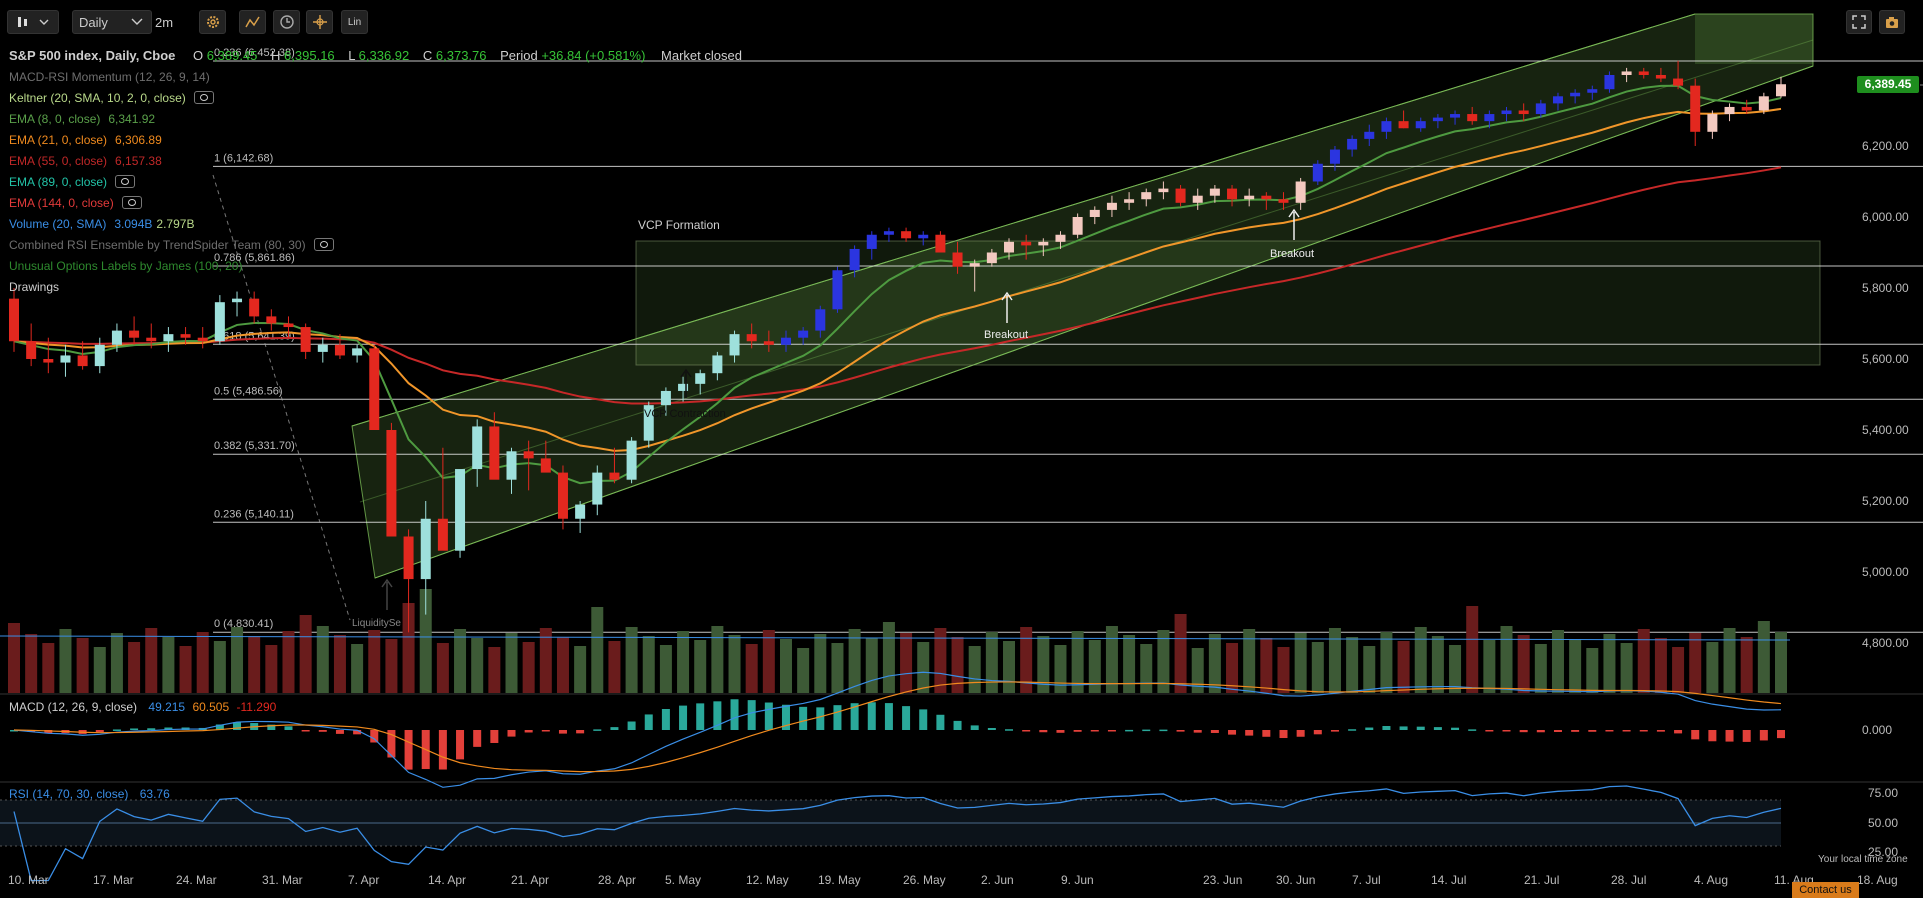 This screenshot has width=1923, height=898. Describe the element at coordinates (34, 287) in the screenshot. I see `indicator-row: Drawings` at that location.